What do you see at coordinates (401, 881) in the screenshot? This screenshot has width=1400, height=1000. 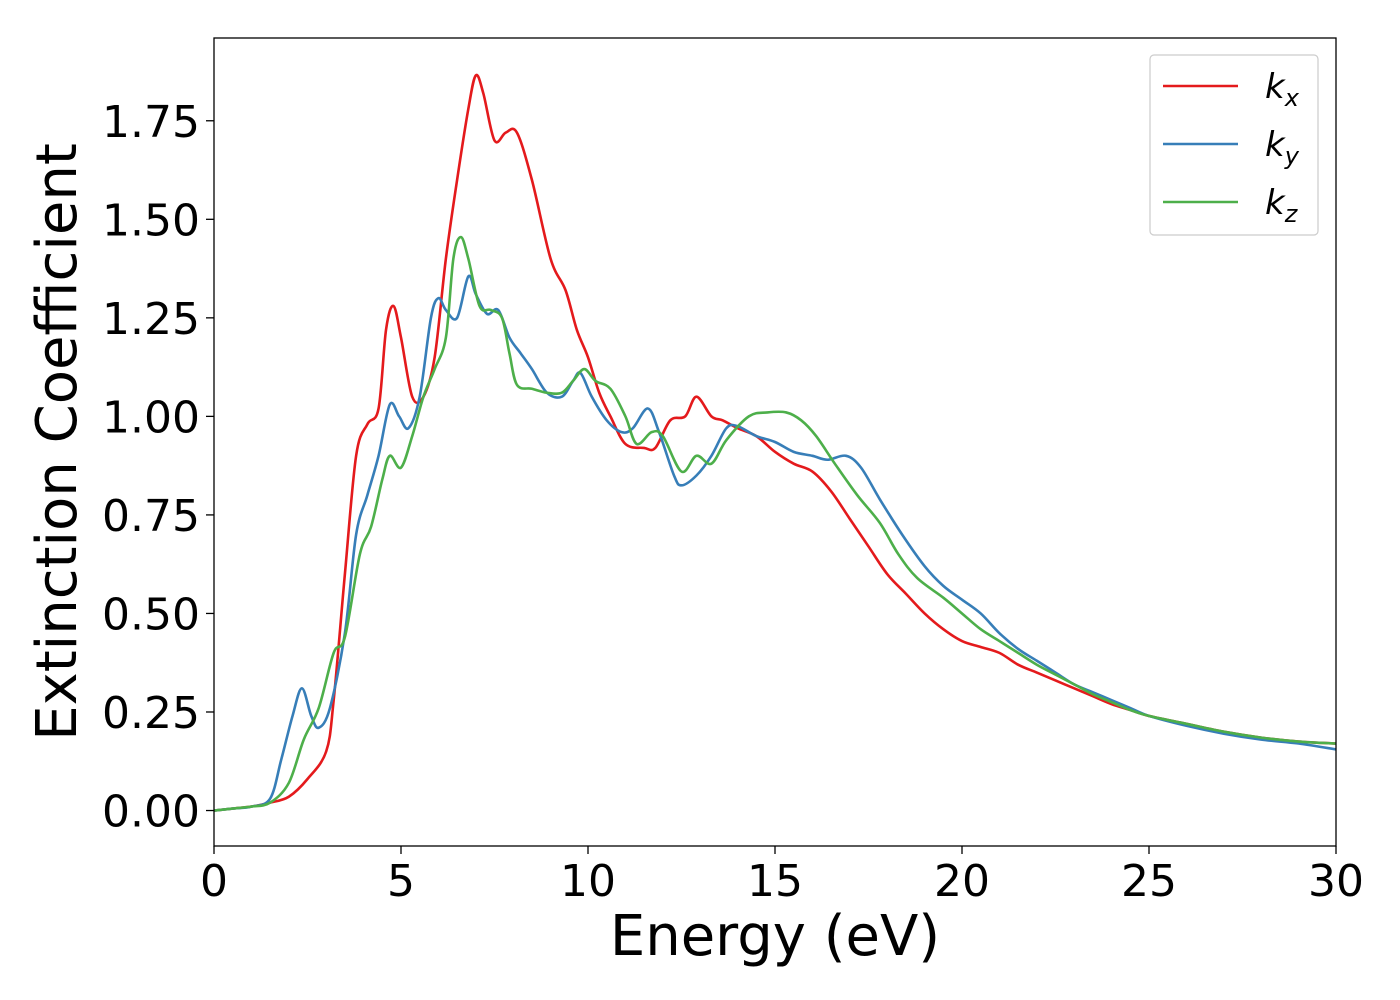 I see `x-tick-label: 5` at bounding box center [401, 881].